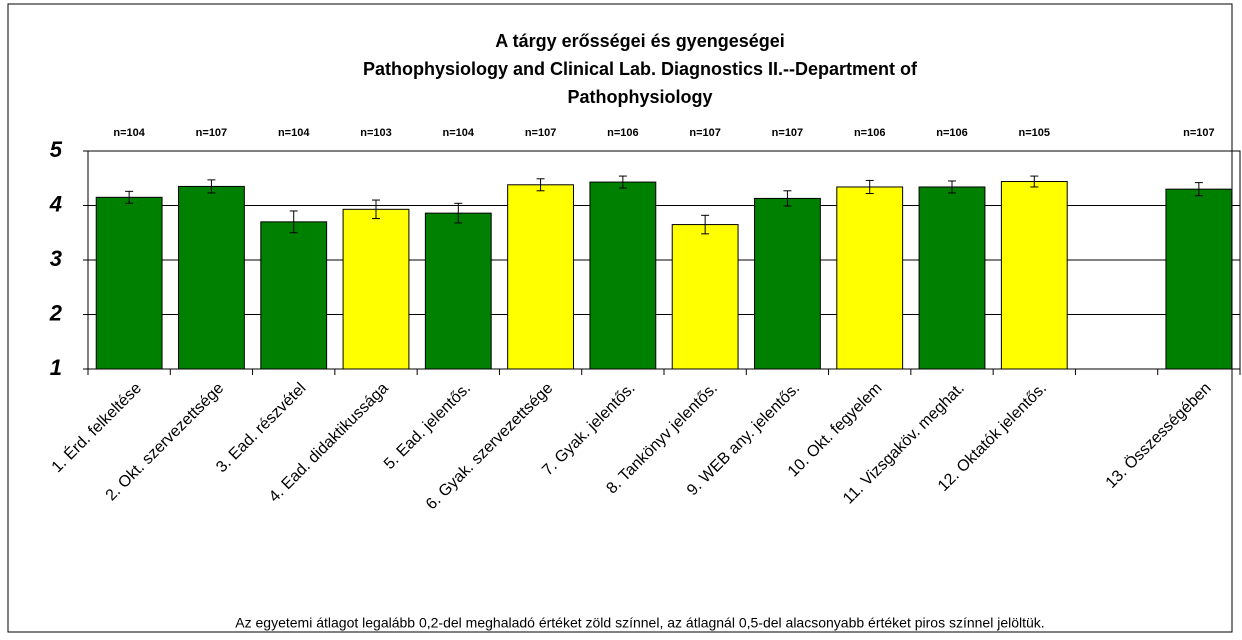 The image size is (1242, 640). Describe the element at coordinates (56, 367) in the screenshot. I see `y-tick-label: 1` at that location.